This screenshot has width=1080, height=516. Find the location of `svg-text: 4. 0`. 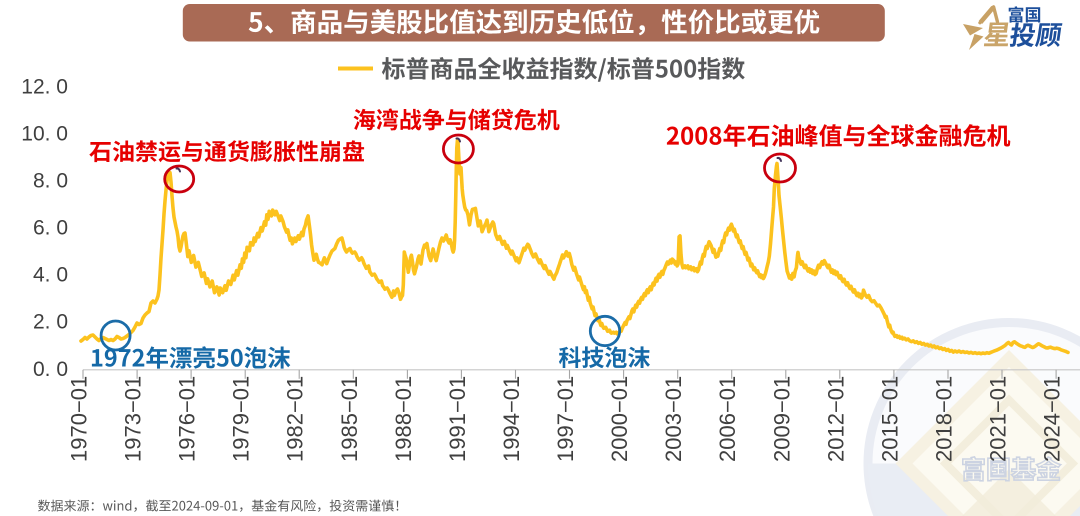

svg-text: 4. 0 is located at coordinates (50, 275).